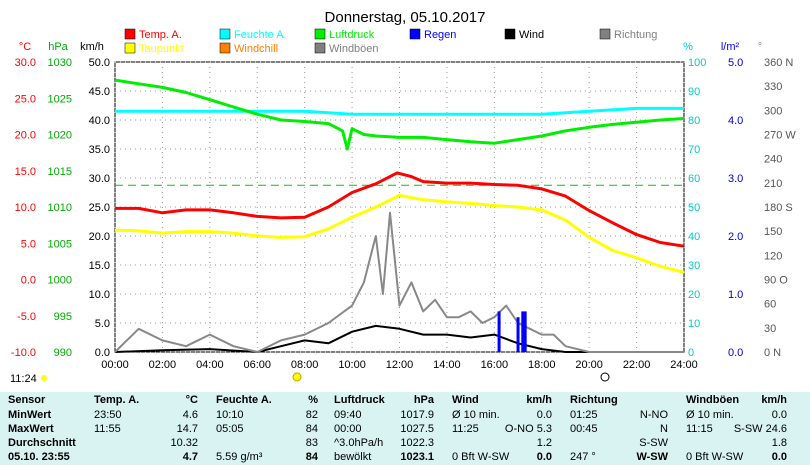 The image size is (810, 465). What do you see at coordinates (92, 47) in the screenshot?
I see `axis-unit-label: km/h` at bounding box center [92, 47].